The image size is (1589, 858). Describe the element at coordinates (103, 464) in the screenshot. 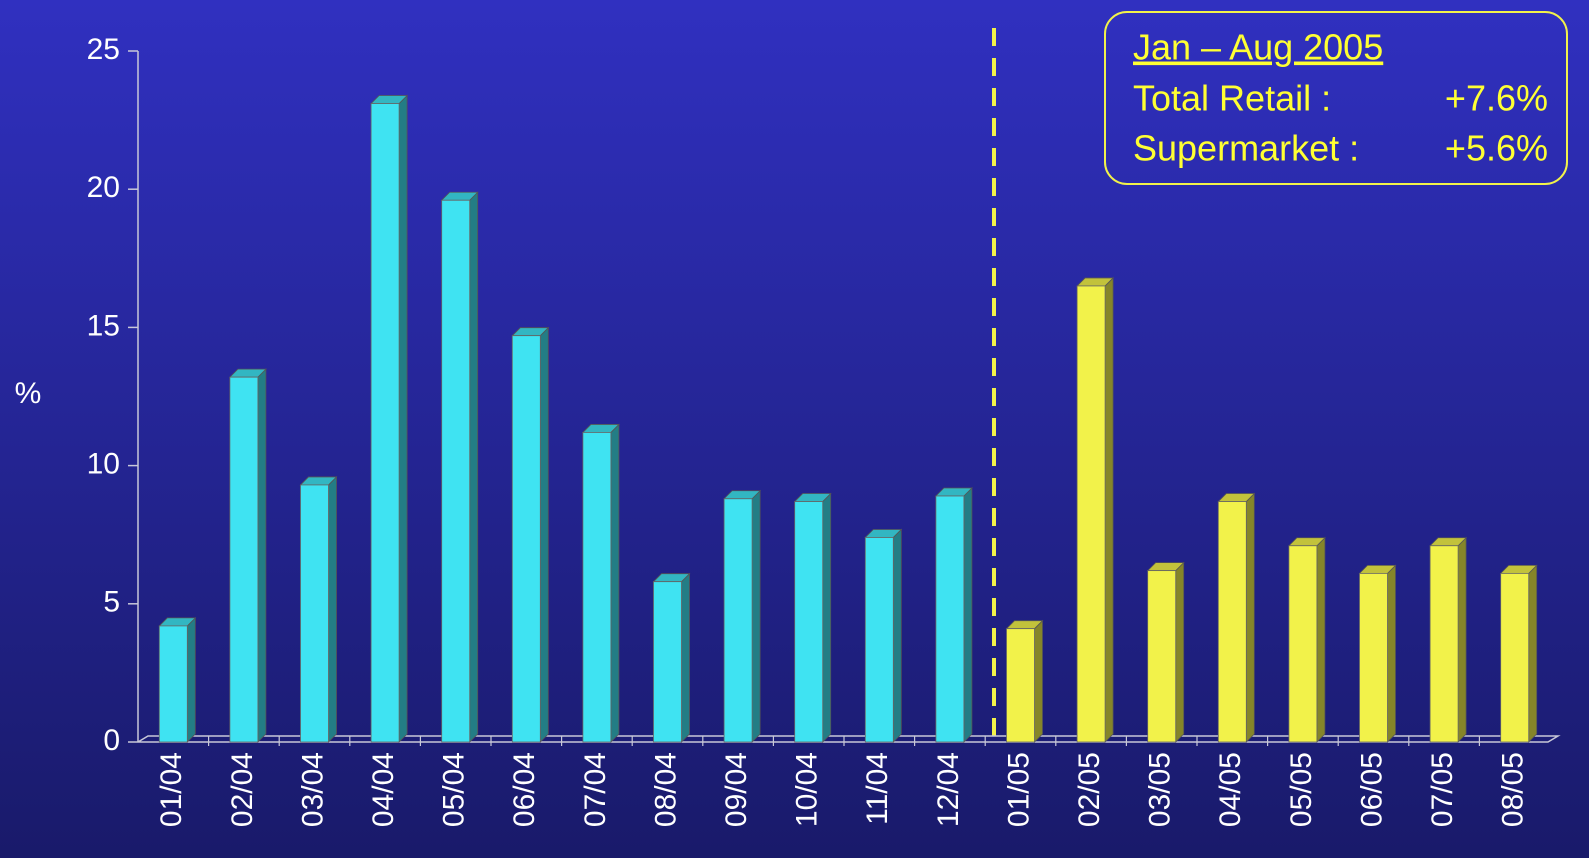

I see `y-tick-label: 10` at that location.